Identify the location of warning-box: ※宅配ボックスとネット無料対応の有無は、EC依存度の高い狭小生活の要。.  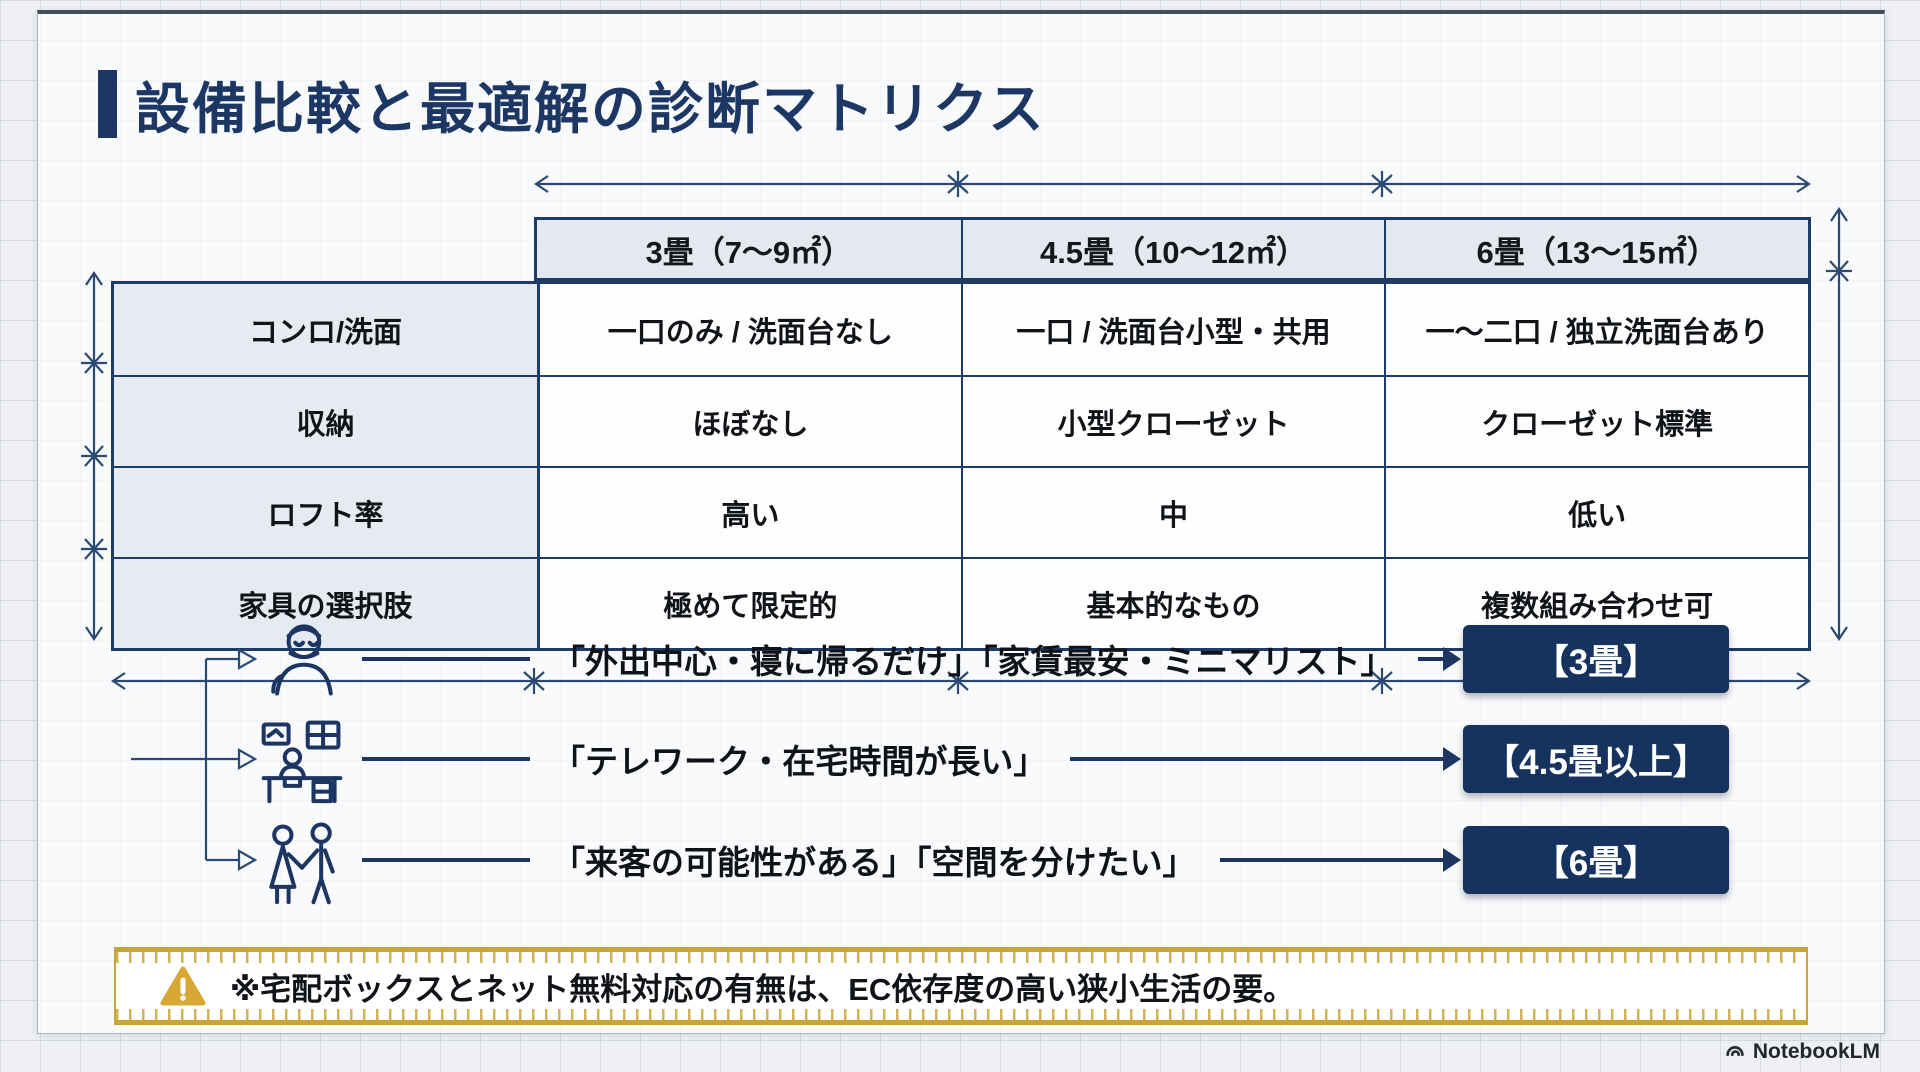
(961, 986).